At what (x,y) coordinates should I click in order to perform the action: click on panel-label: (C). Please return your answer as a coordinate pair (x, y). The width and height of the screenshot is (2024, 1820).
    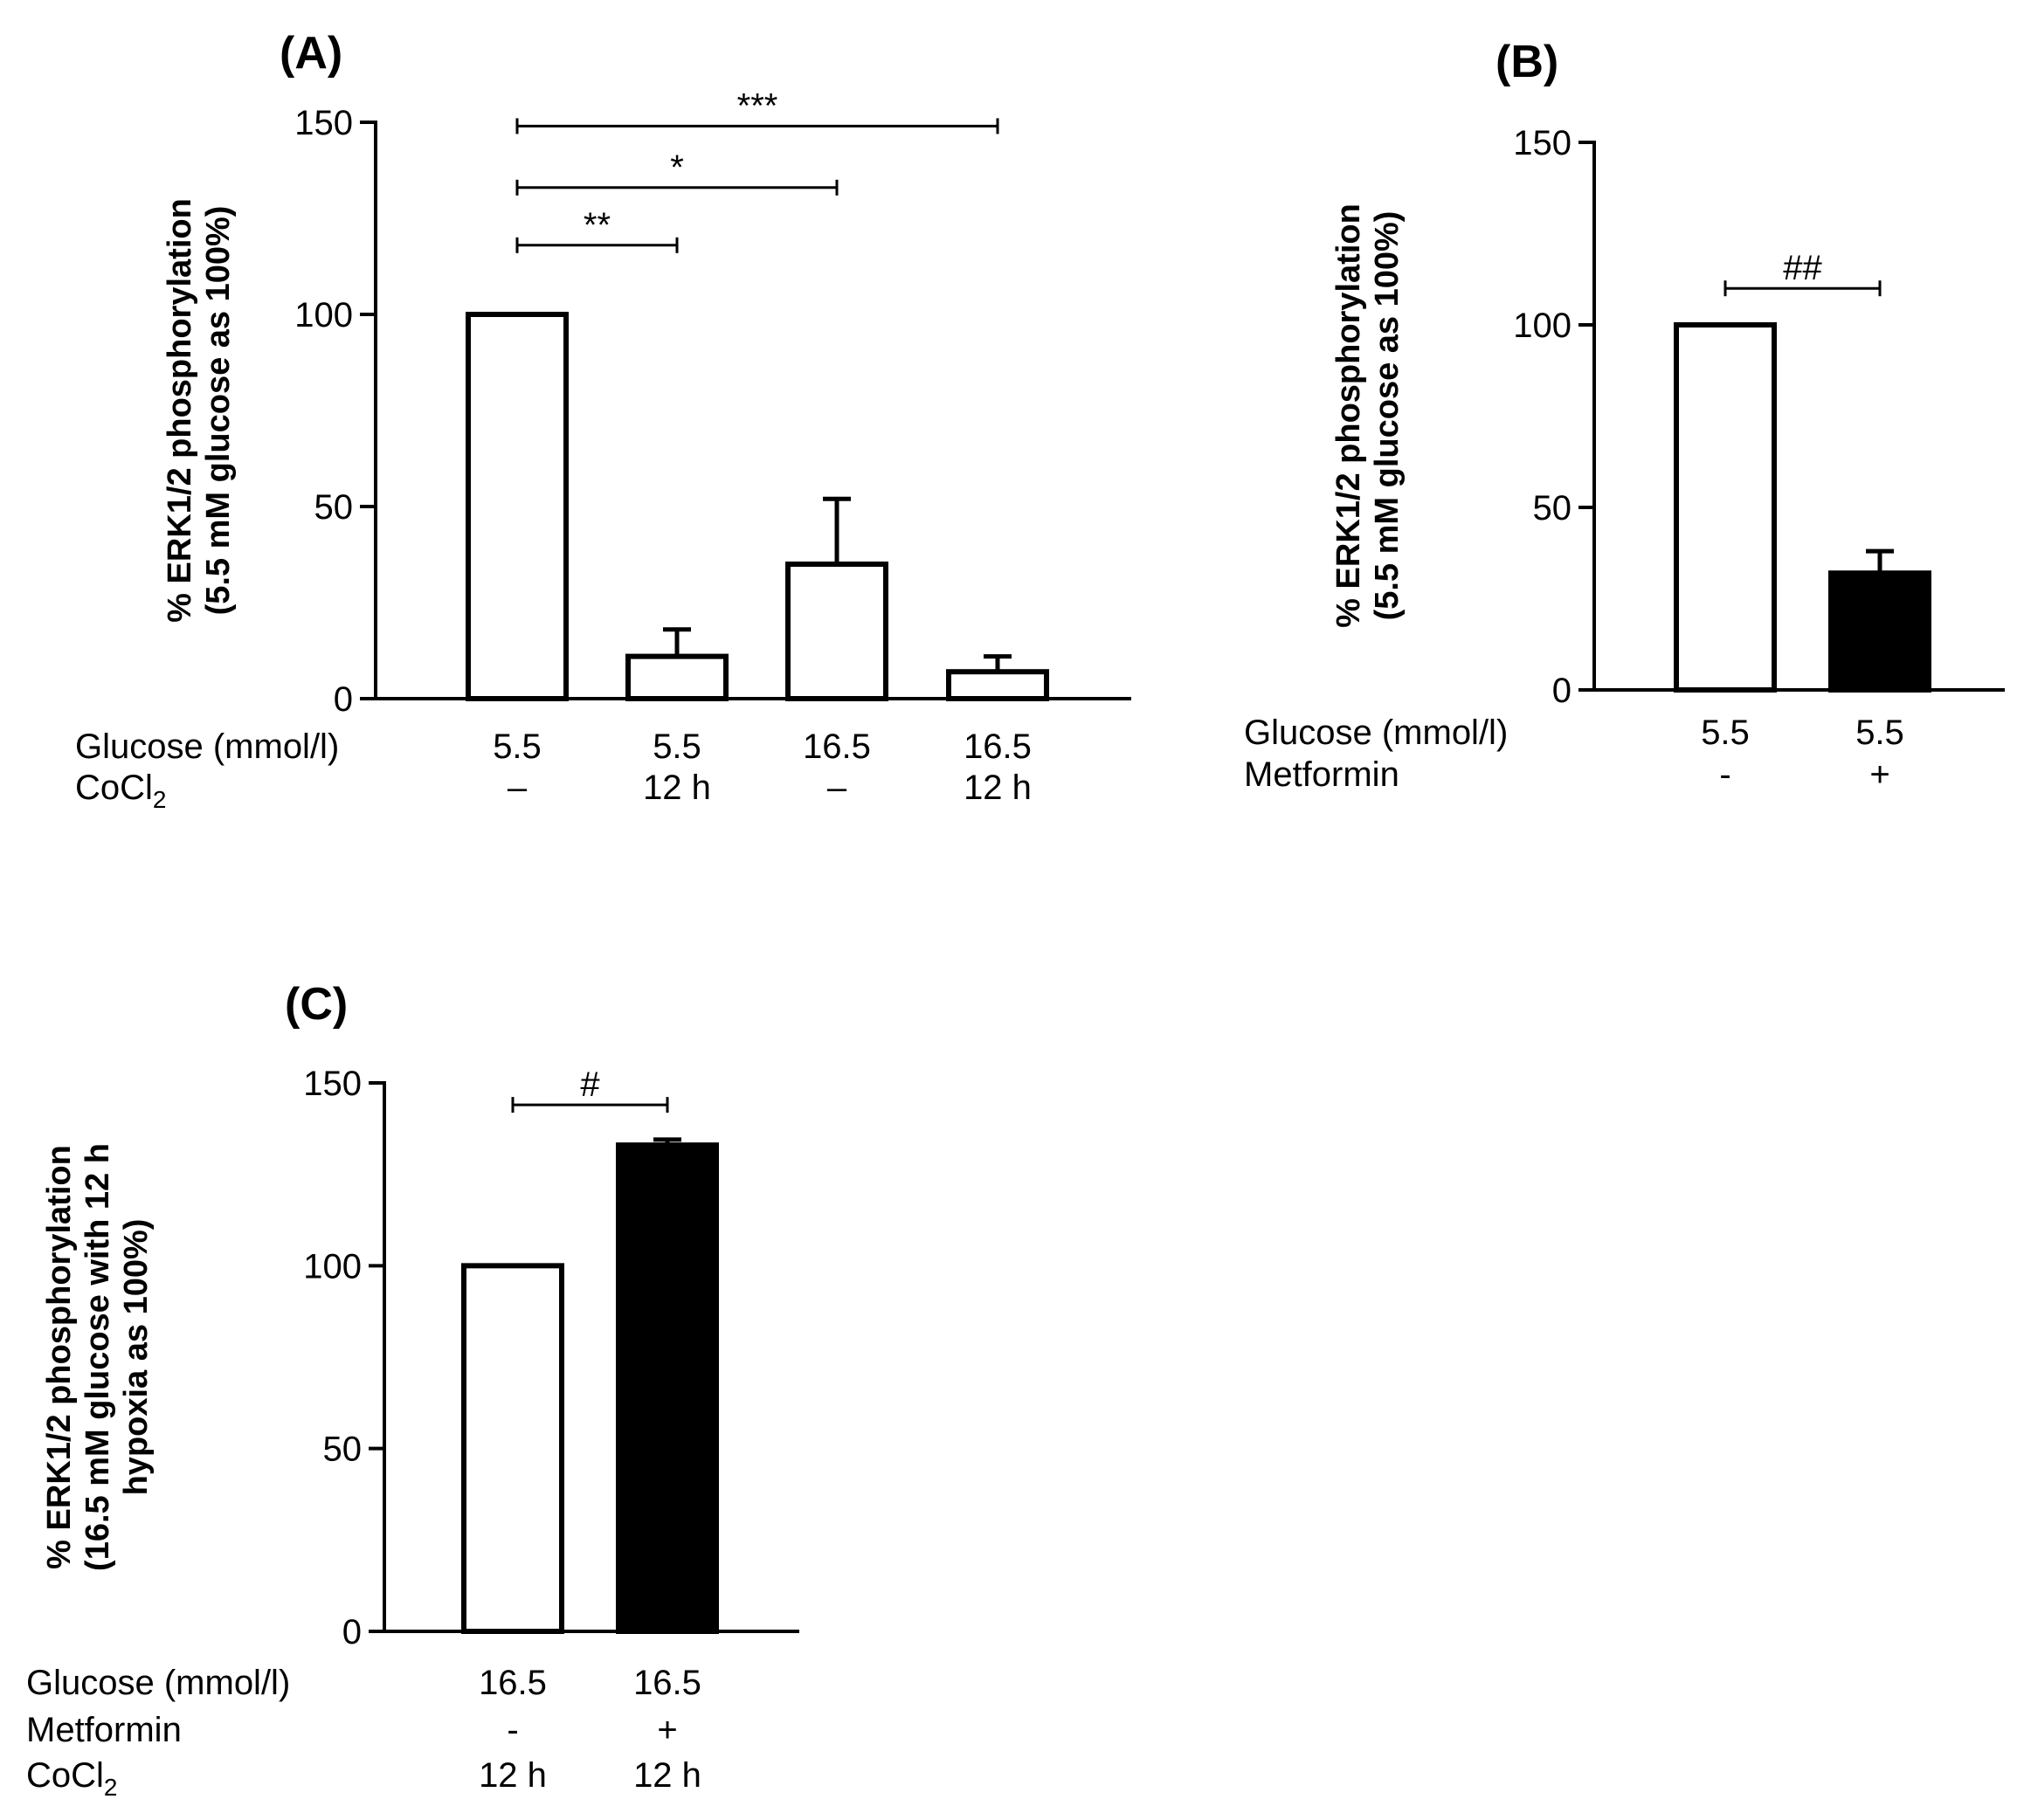
    Looking at the image, I should click on (317, 1004).